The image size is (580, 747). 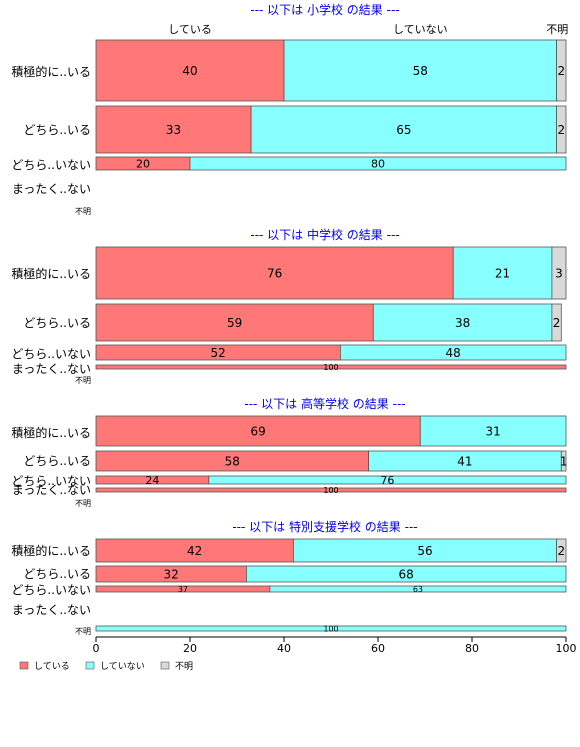 I want to click on data-label: 59, so click(x=234, y=323).